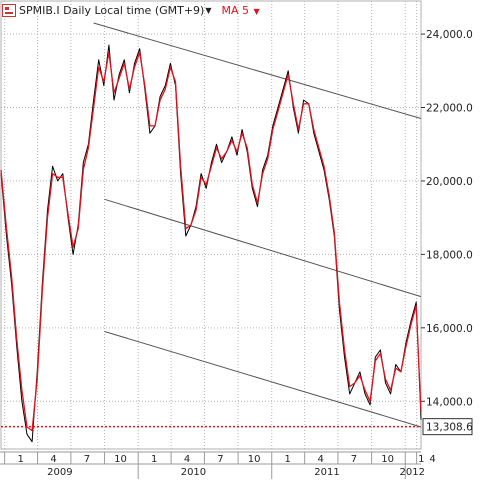 The image size is (480, 480). I want to click on y-tick-label: 24,000.0, so click(449, 35).